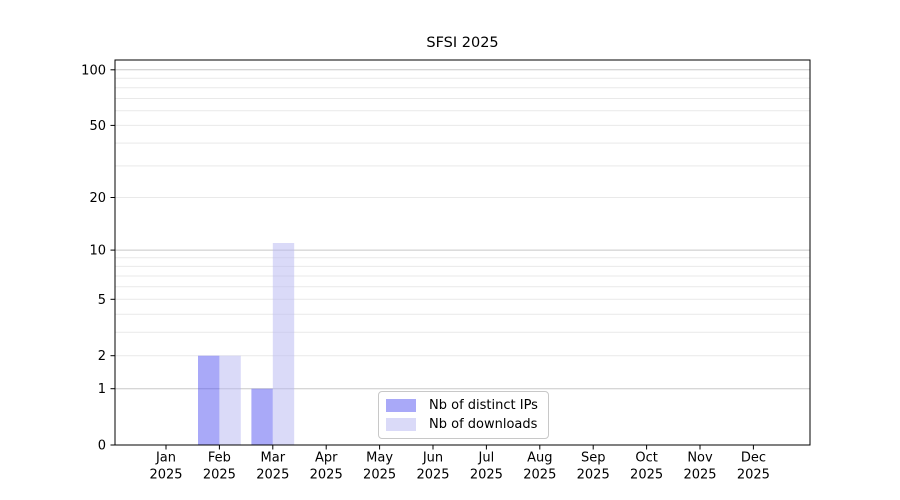 The height and width of the screenshot is (500, 900). Describe the element at coordinates (230, 400) in the screenshot. I see `bar-feb-series1` at that location.